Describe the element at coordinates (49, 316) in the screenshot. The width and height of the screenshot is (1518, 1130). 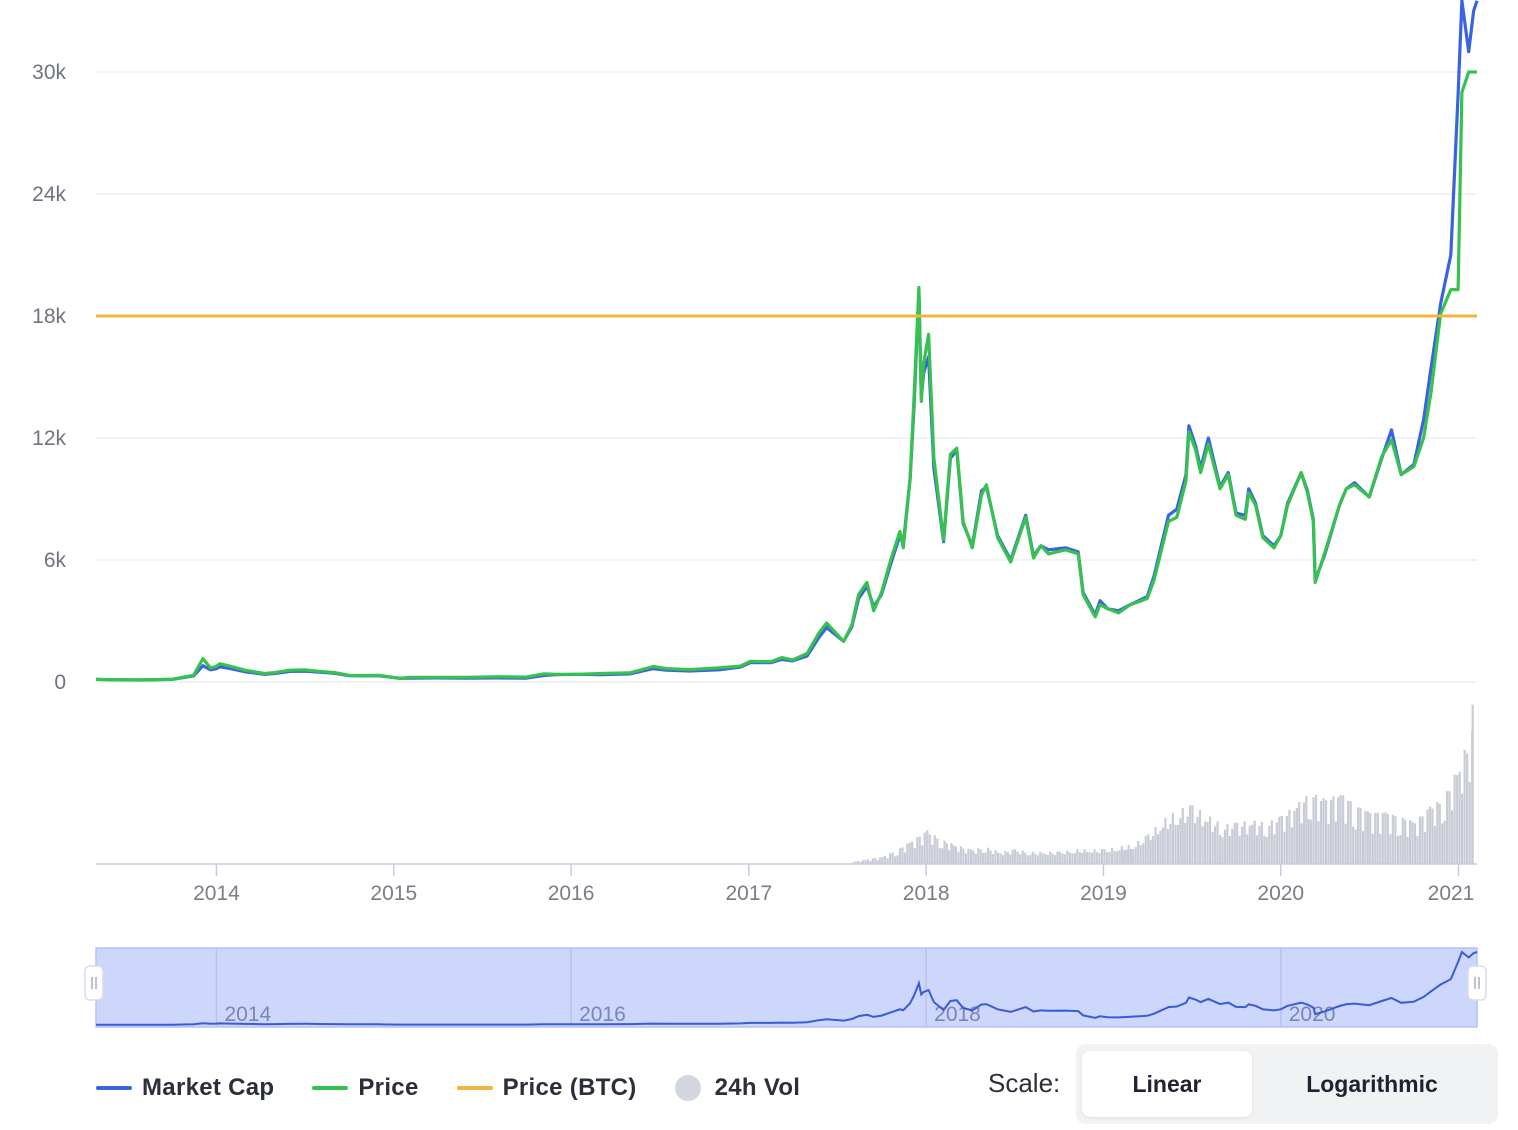
I see `y-tick-label: 18k` at that location.